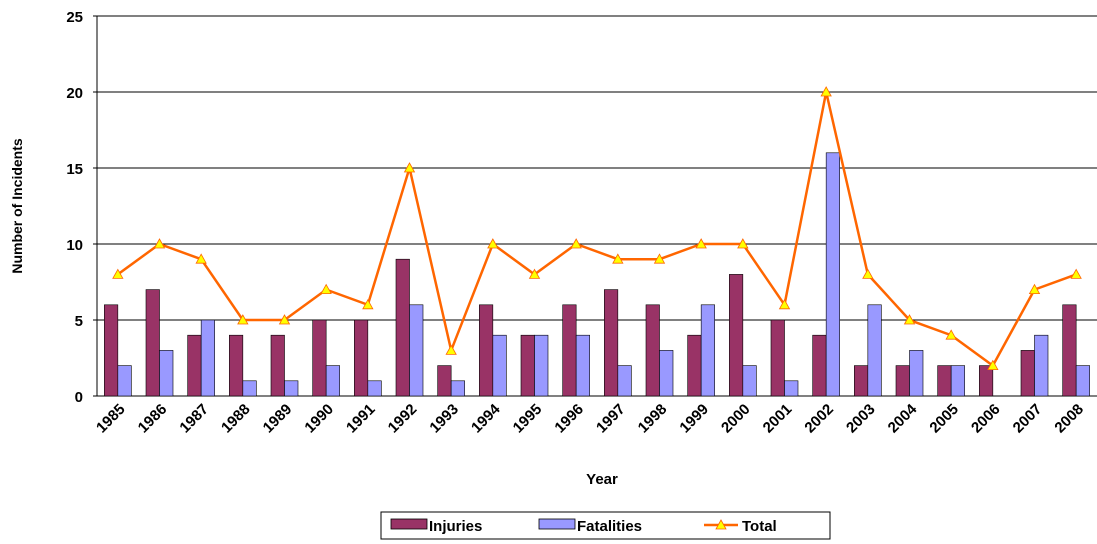 The height and width of the screenshot is (544, 1097). Describe the element at coordinates (609, 526) in the screenshot. I see `legend-label: Fatalities` at that location.